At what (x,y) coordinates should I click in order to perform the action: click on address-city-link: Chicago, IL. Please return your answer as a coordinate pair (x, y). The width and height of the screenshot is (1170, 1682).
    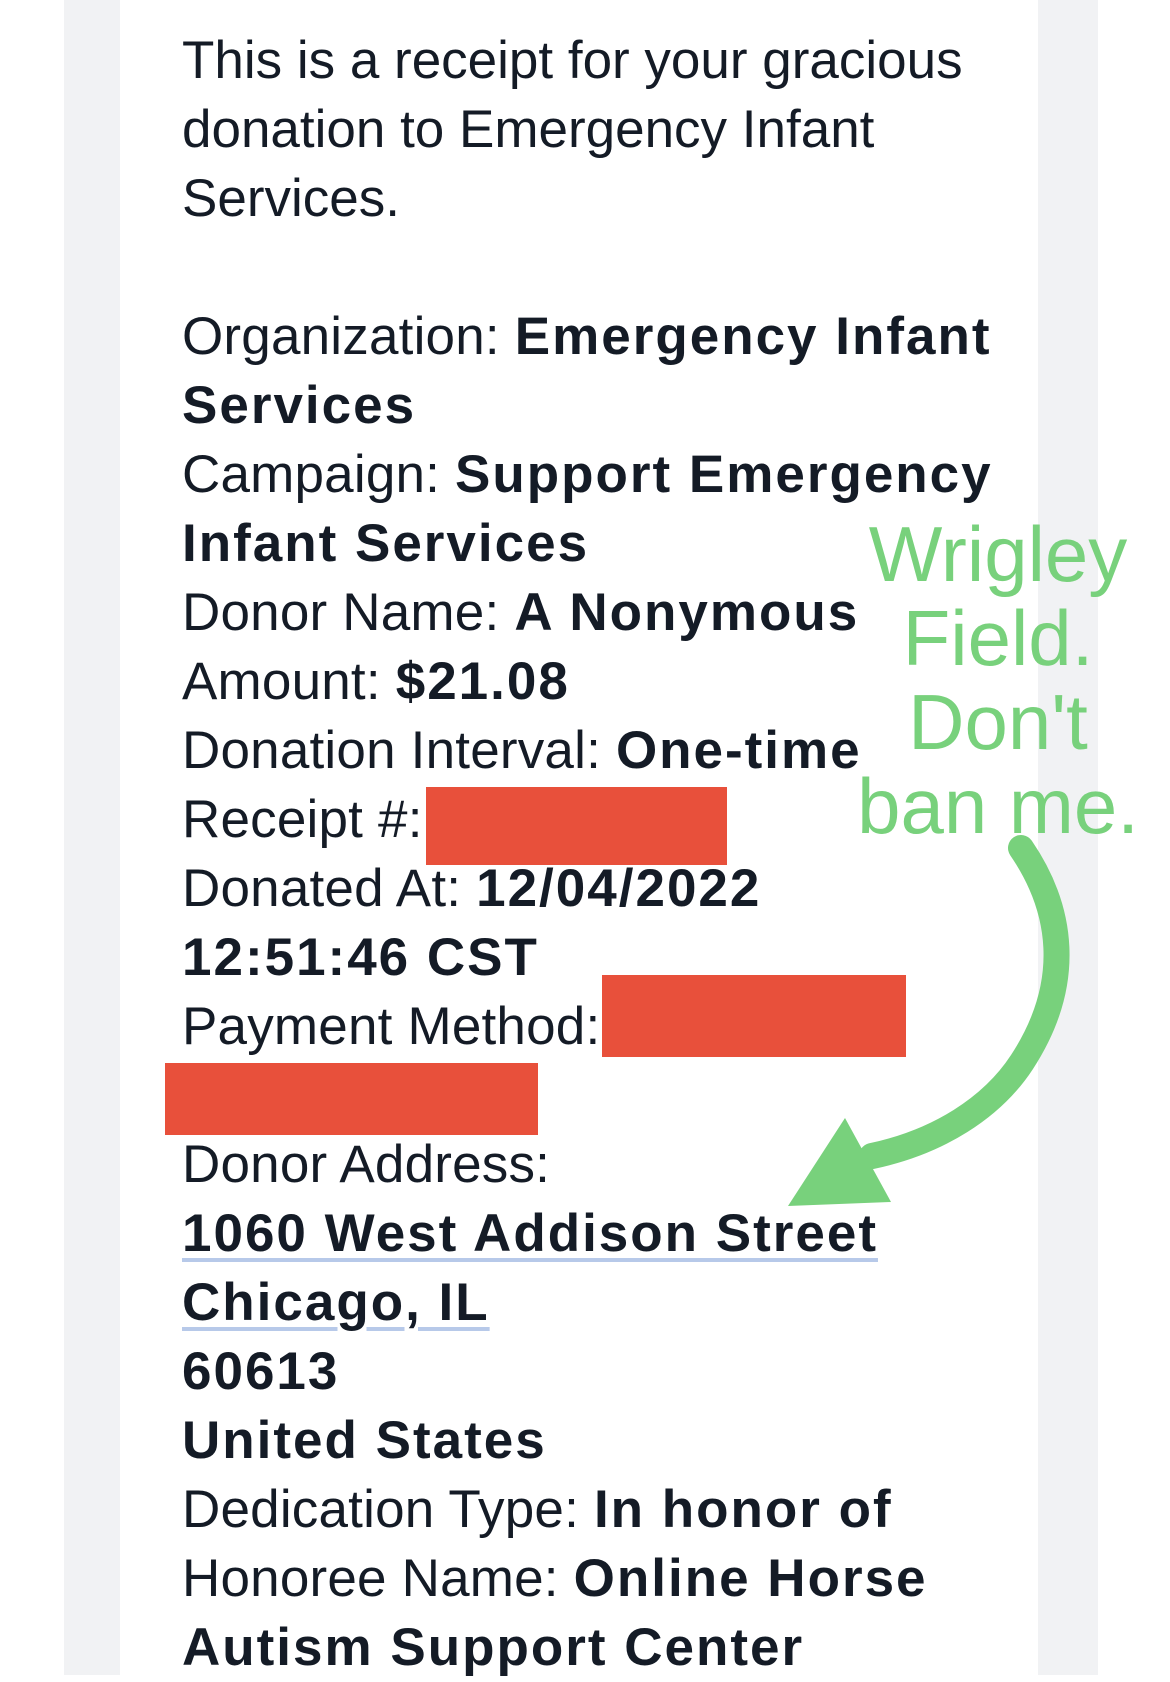
    Looking at the image, I should click on (336, 1302).